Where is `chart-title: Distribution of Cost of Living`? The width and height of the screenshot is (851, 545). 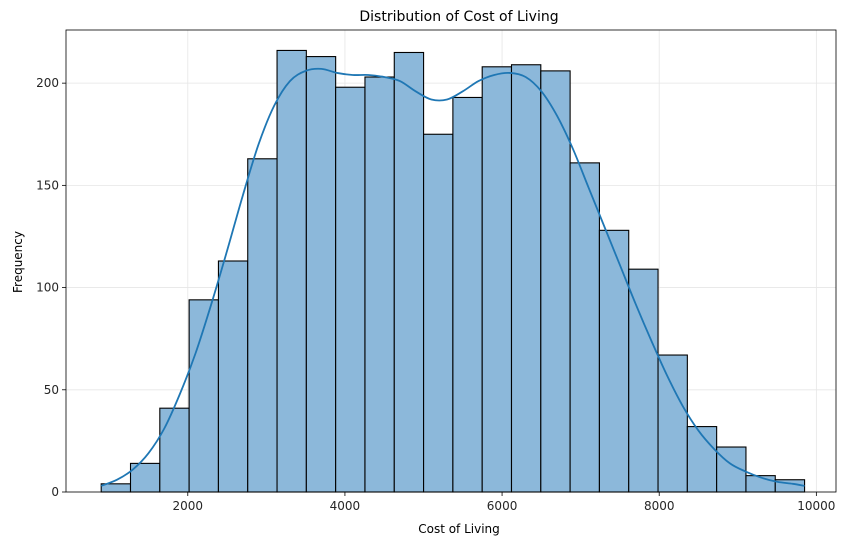
chart-title: Distribution of Cost of Living is located at coordinates (458, 17).